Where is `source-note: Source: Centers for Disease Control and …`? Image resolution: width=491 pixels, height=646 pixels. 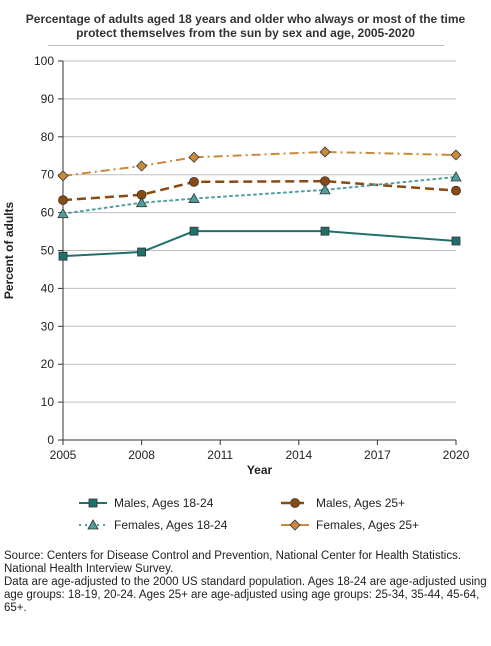
source-note: Source: Centers for Disease Control and … is located at coordinates (246, 582).